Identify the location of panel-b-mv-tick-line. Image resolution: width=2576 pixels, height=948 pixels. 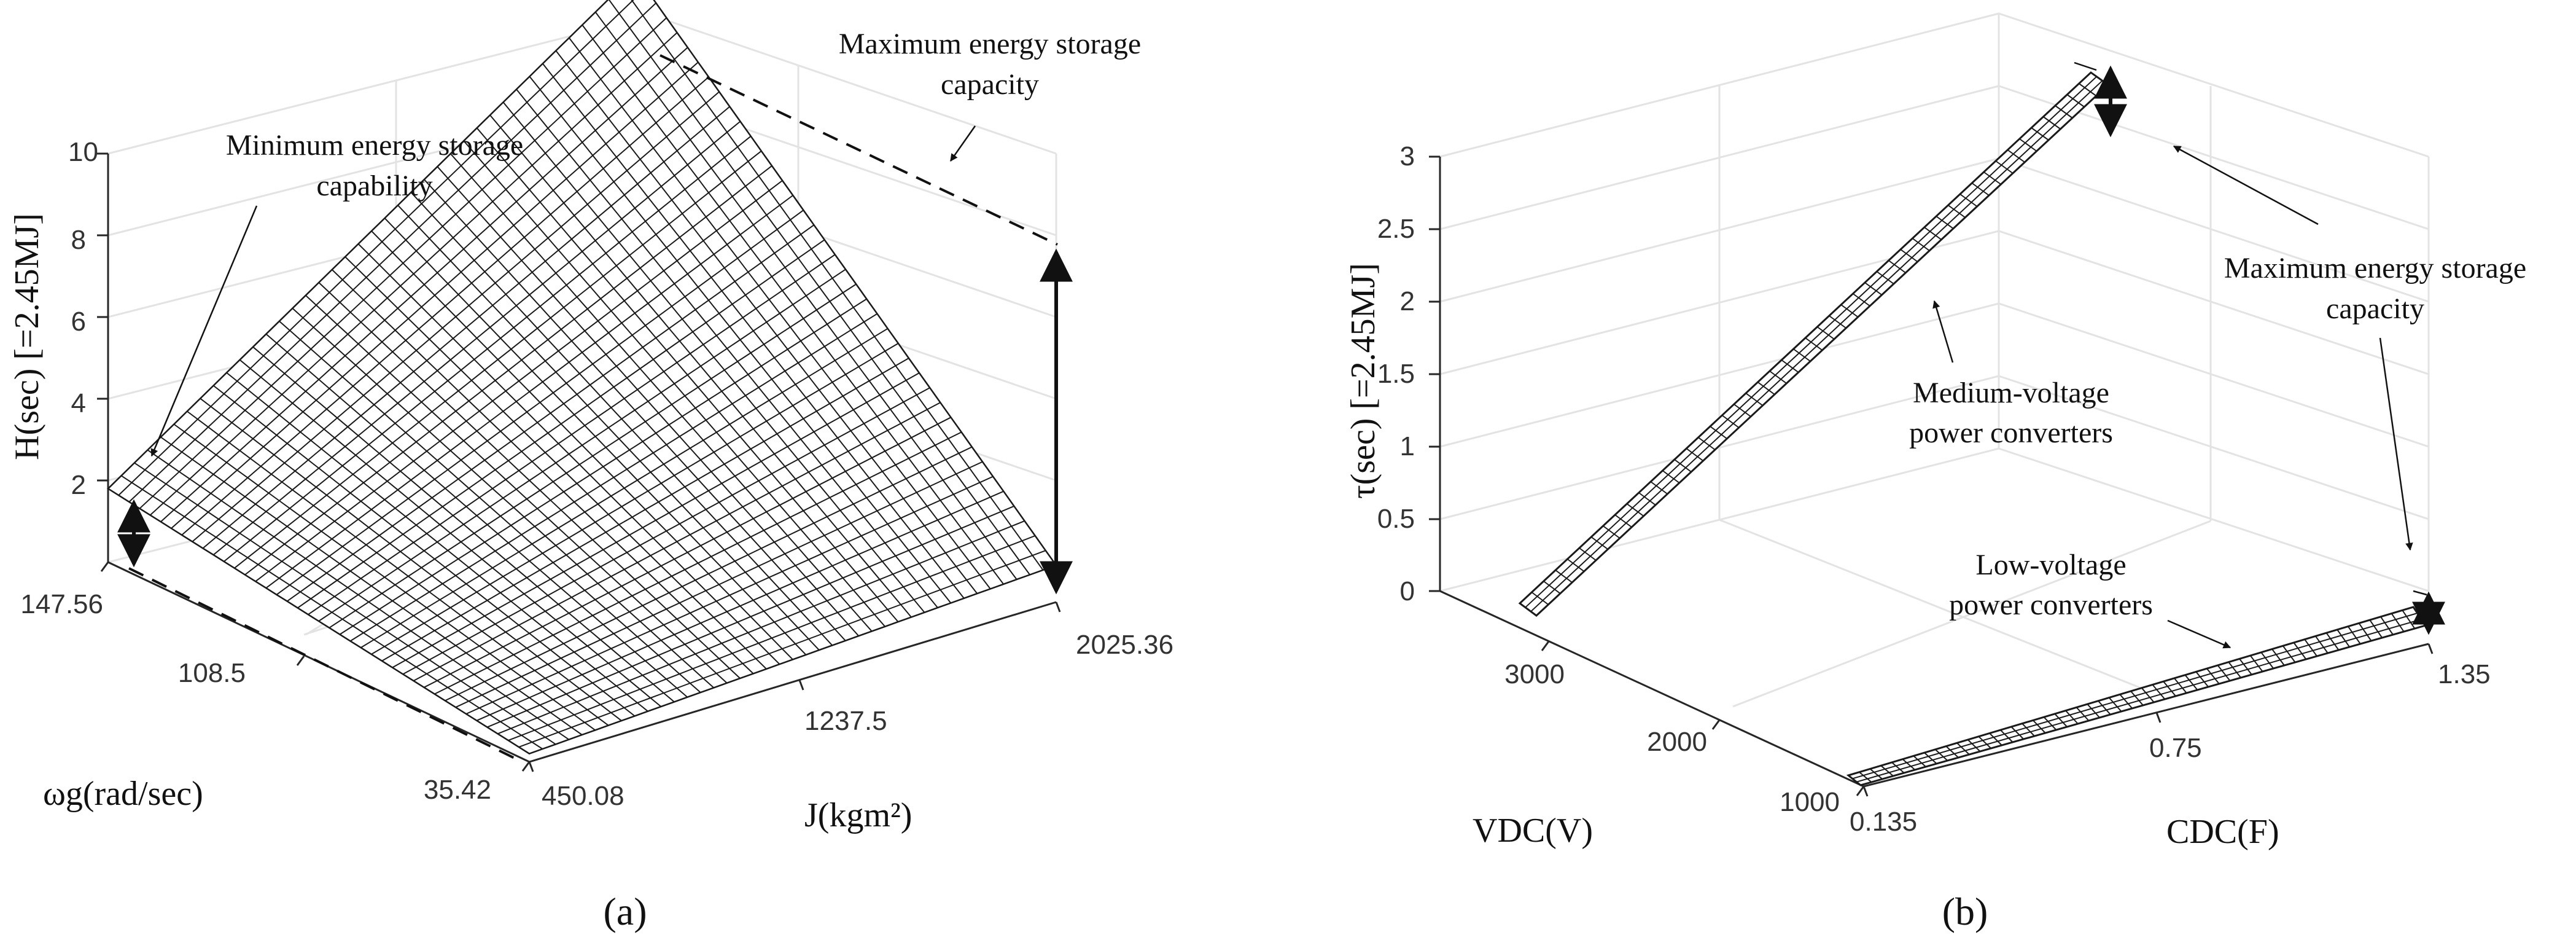
(2085, 66).